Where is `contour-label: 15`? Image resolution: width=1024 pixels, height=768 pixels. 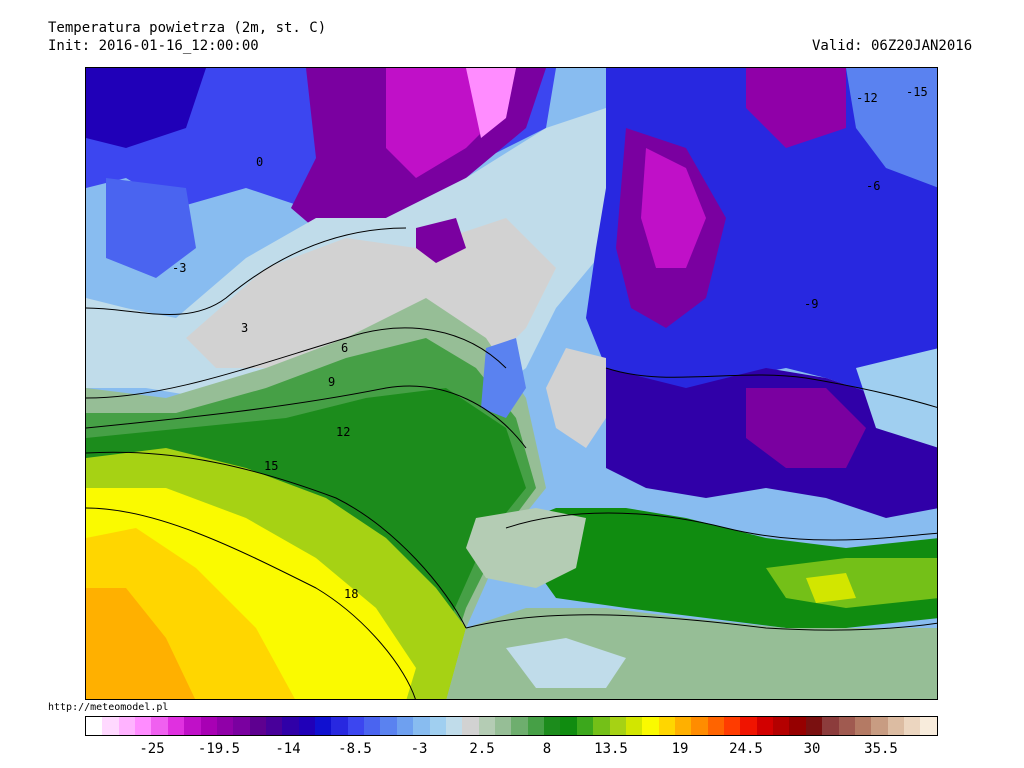 contour-label: 15 is located at coordinates (271, 466).